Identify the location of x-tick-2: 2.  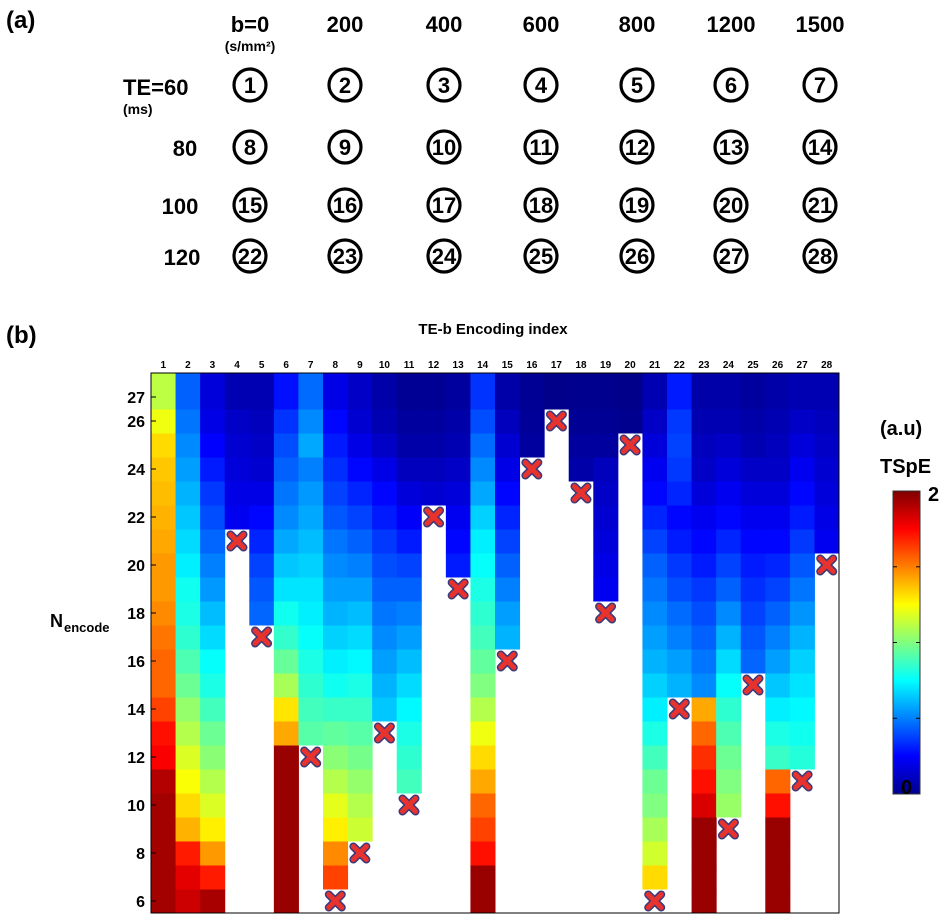
(188, 365).